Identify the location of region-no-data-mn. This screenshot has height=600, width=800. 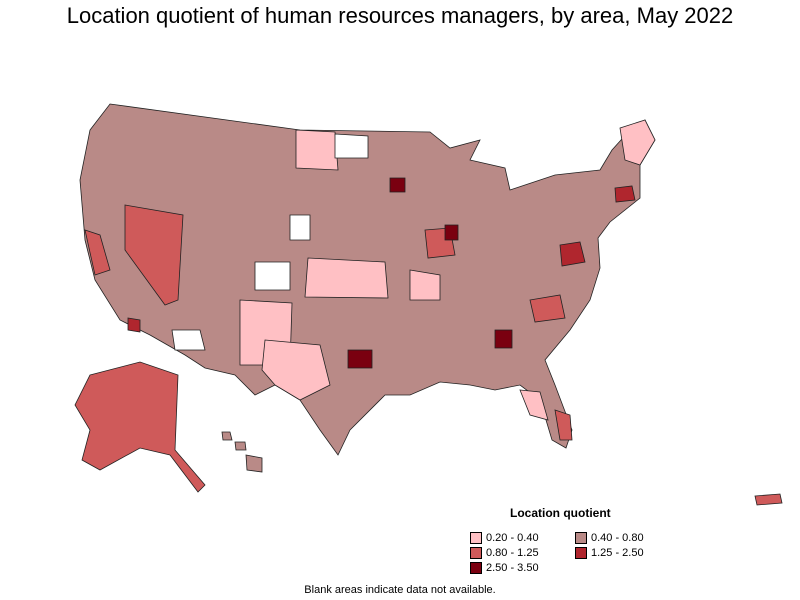
(351, 146).